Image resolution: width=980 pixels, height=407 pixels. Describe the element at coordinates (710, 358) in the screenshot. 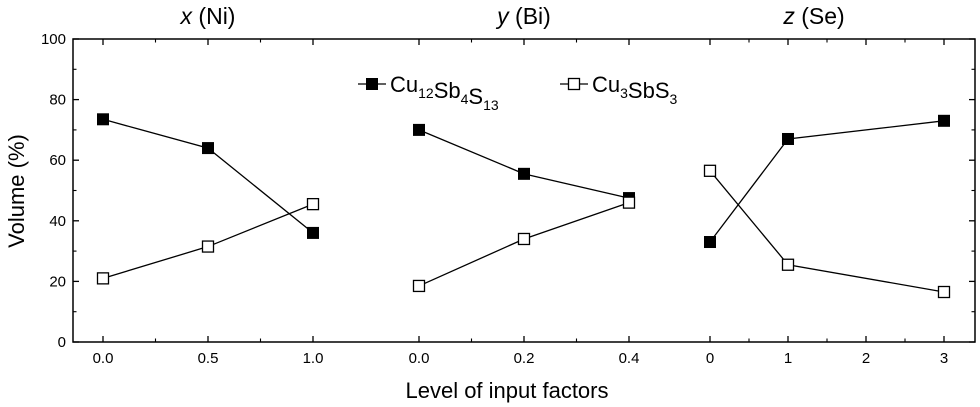

I see `x-tick-label: 0` at that location.